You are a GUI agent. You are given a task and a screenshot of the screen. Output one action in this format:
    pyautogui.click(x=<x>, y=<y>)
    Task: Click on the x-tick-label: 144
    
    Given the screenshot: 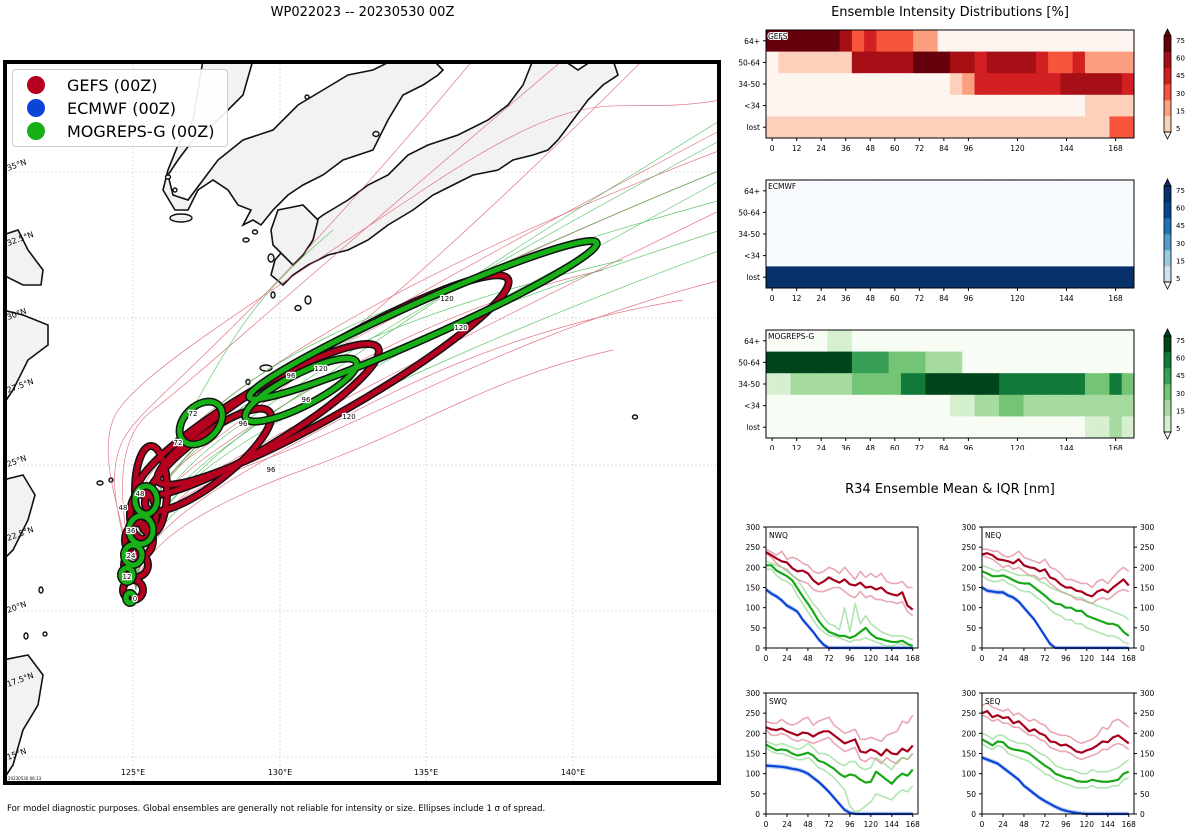 What is the action you would take?
    pyautogui.click(x=1108, y=658)
    